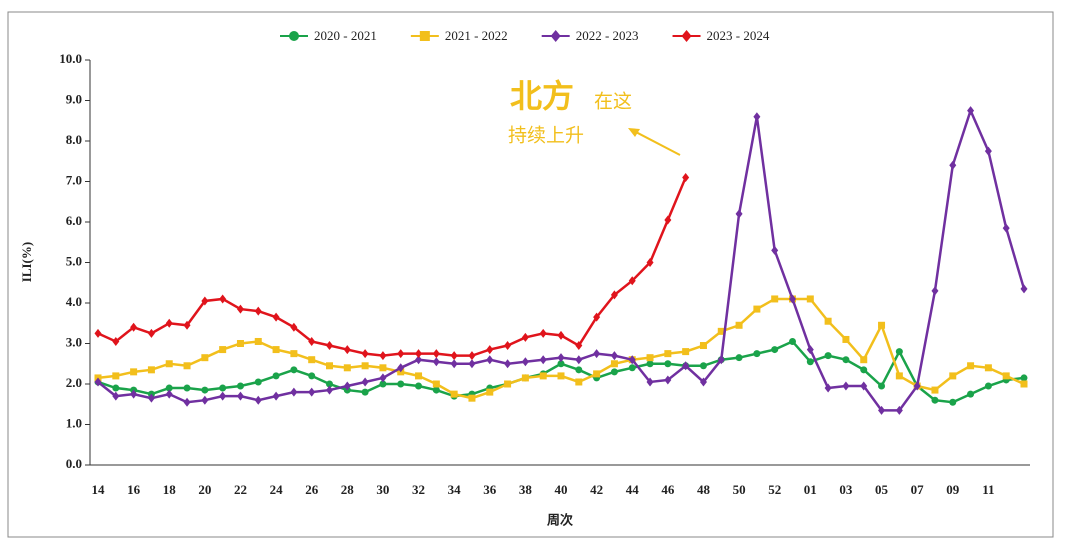 The width and height of the screenshot is (1070, 549). I want to click on x-tick-label: 42, so click(596, 489).